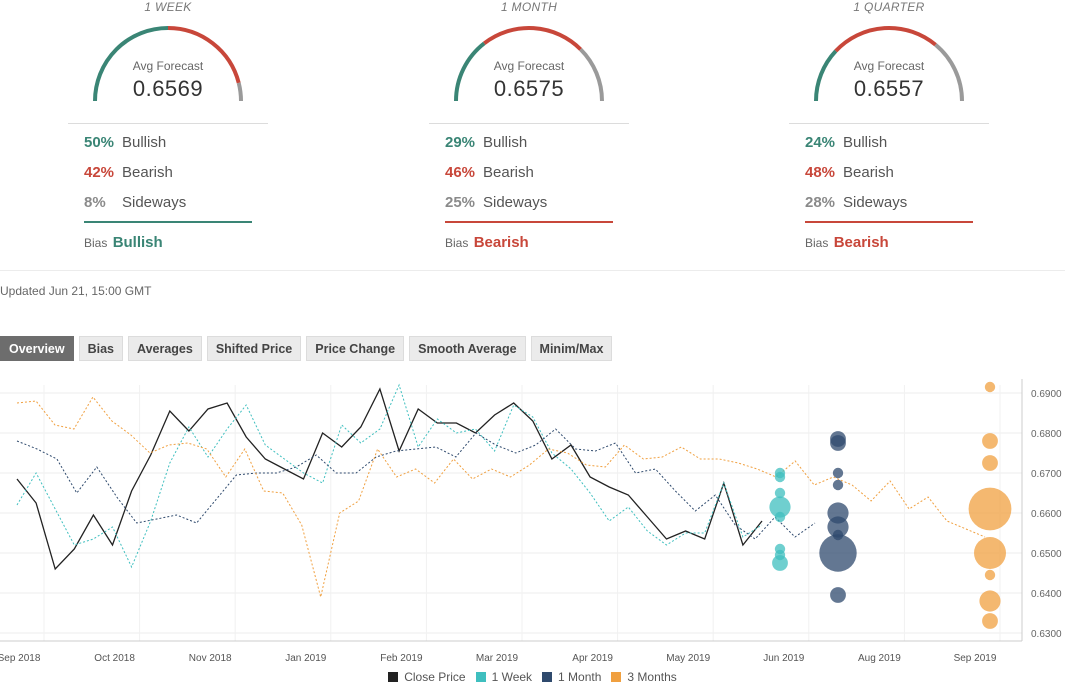  I want to click on sideways-row: 25% Sideways, so click(496, 202).